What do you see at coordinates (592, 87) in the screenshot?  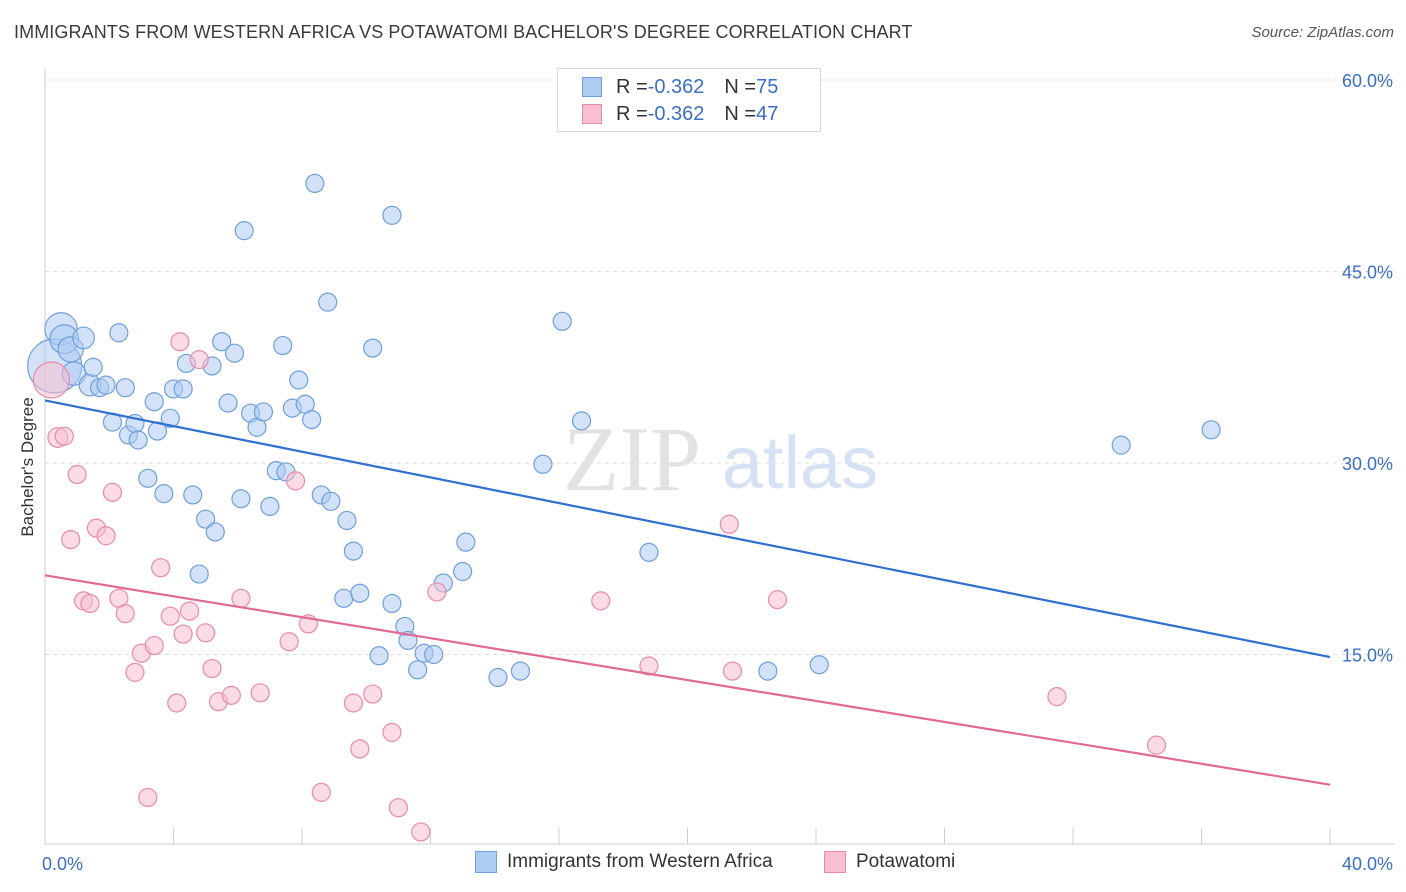 I see `legend-swatch-blue` at bounding box center [592, 87].